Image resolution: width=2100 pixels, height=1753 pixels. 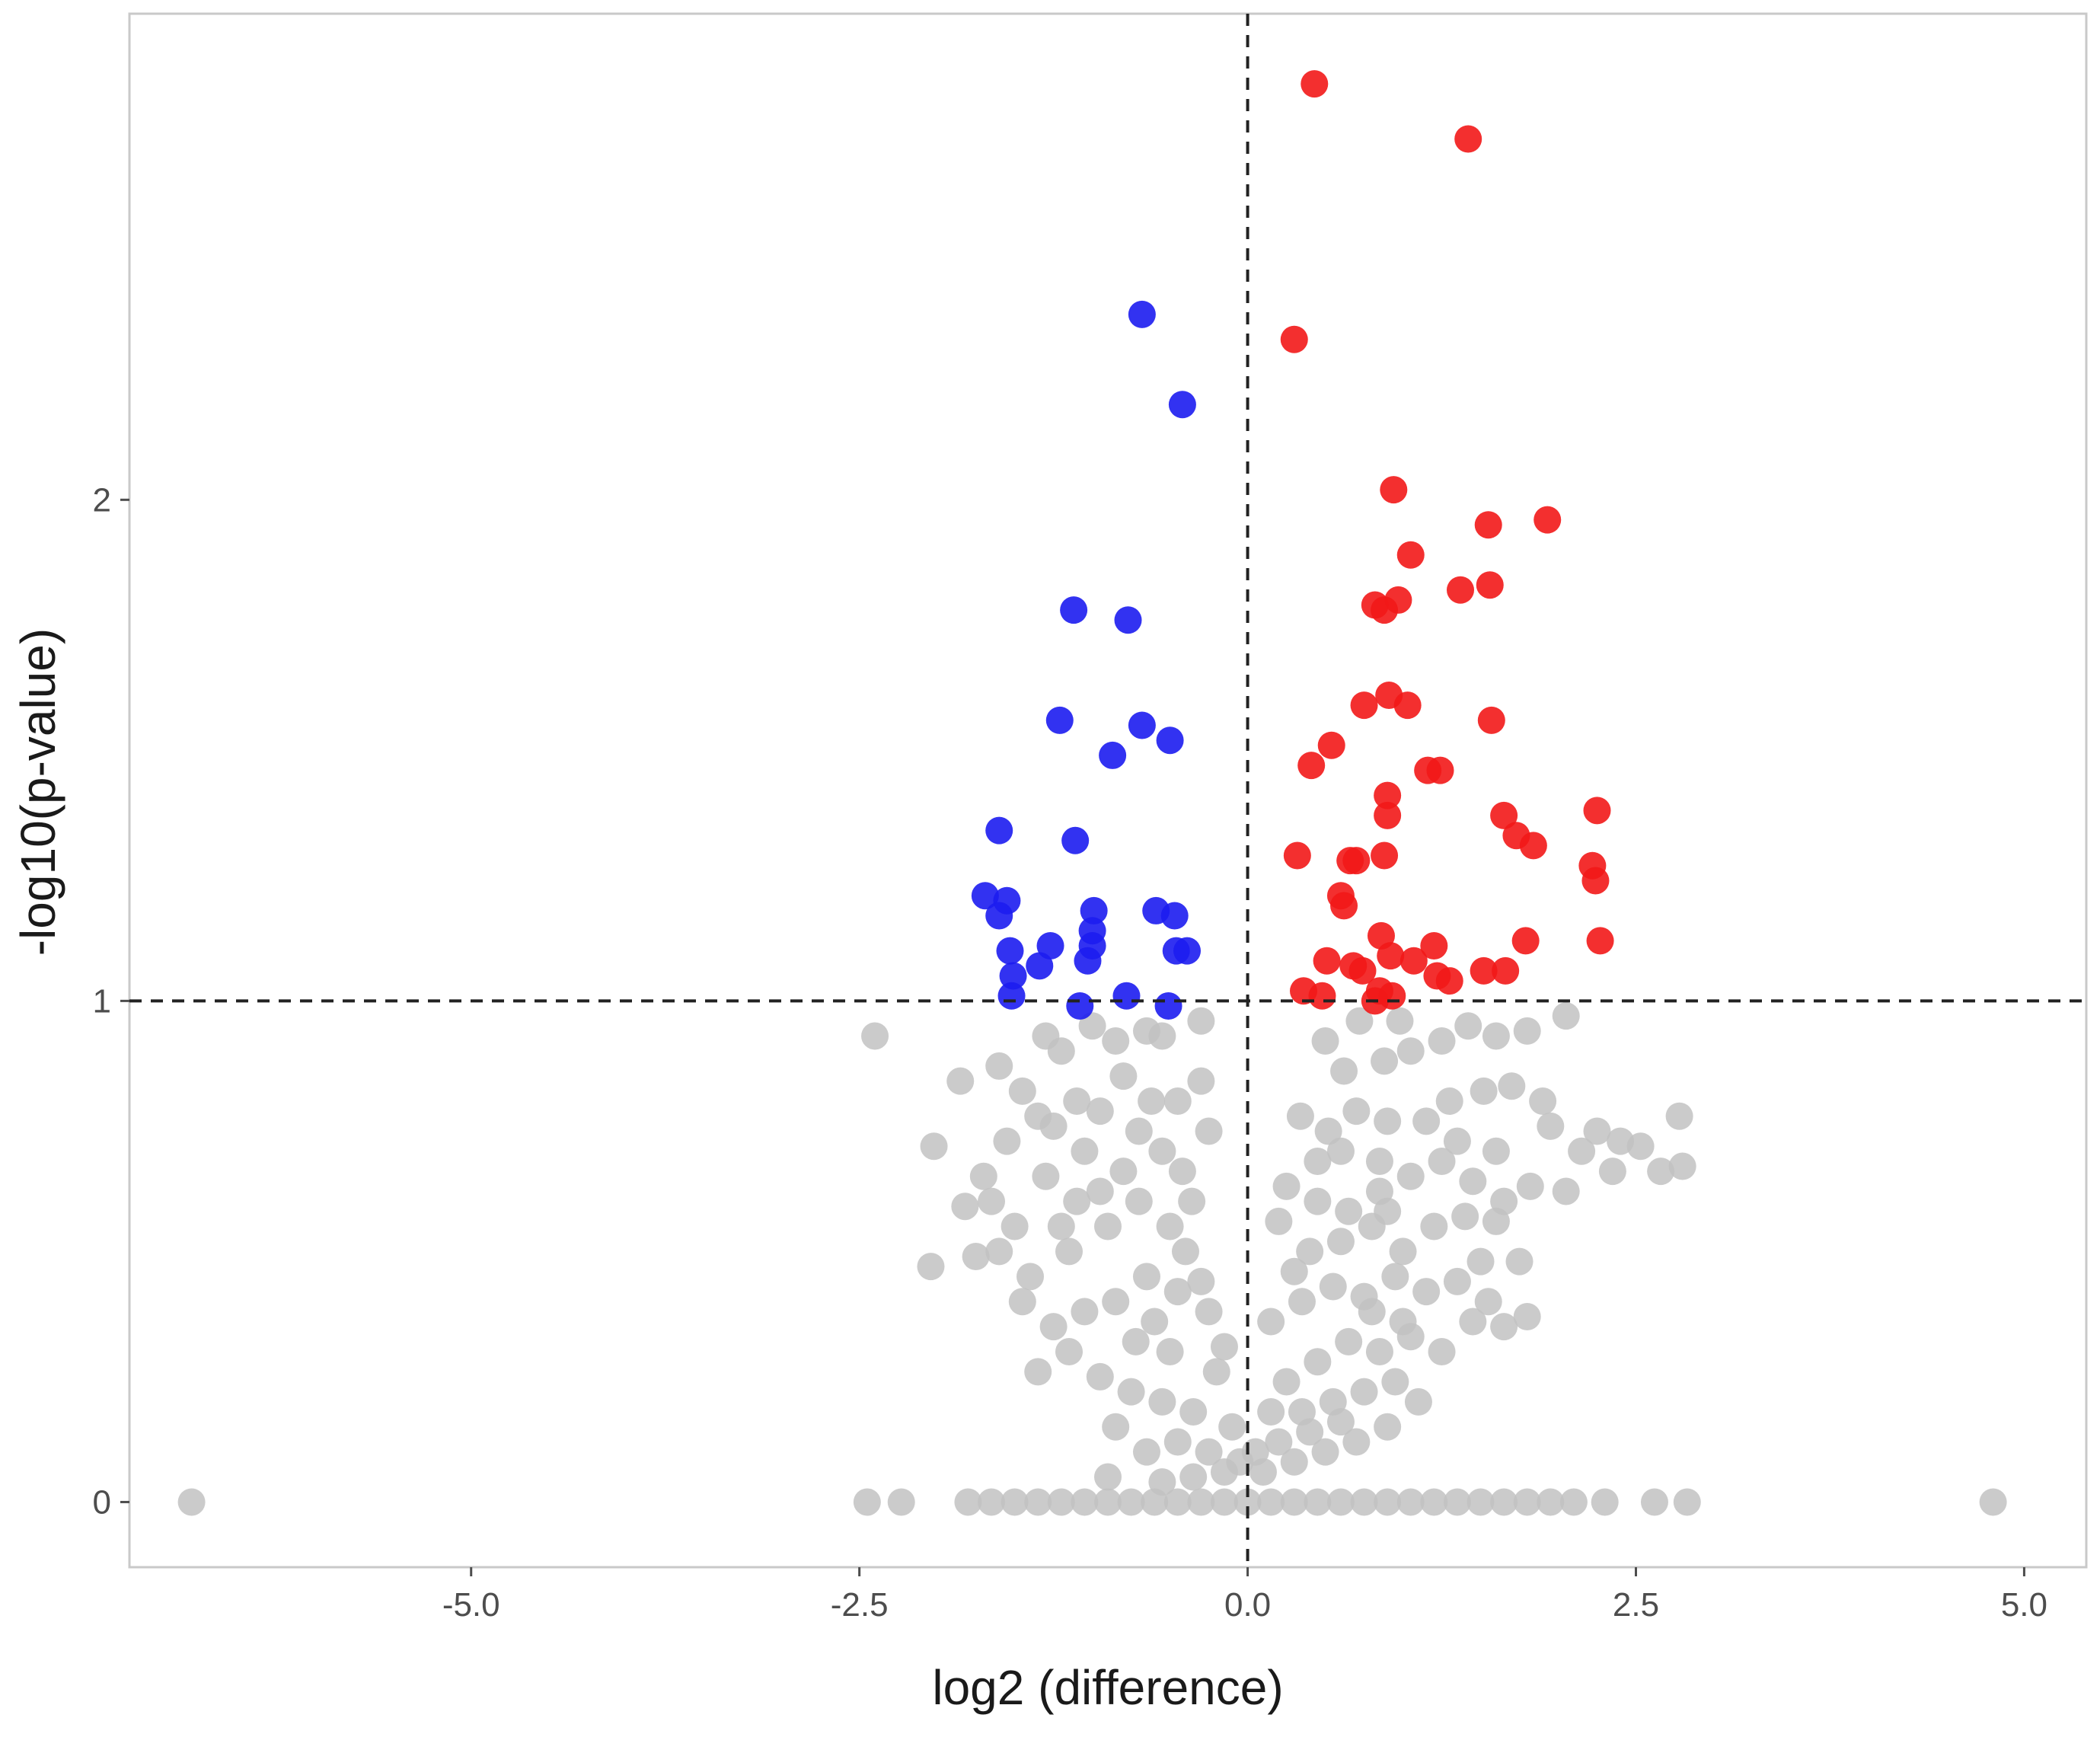 I want to click on y-tick-label: 0, so click(x=102, y=1502).